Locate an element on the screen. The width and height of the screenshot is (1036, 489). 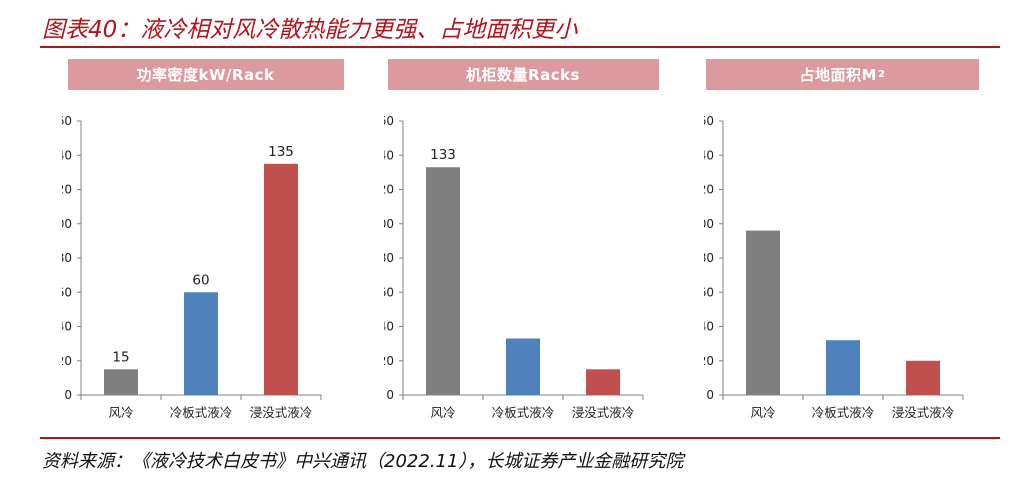
title-rule is located at coordinates (520, 47).